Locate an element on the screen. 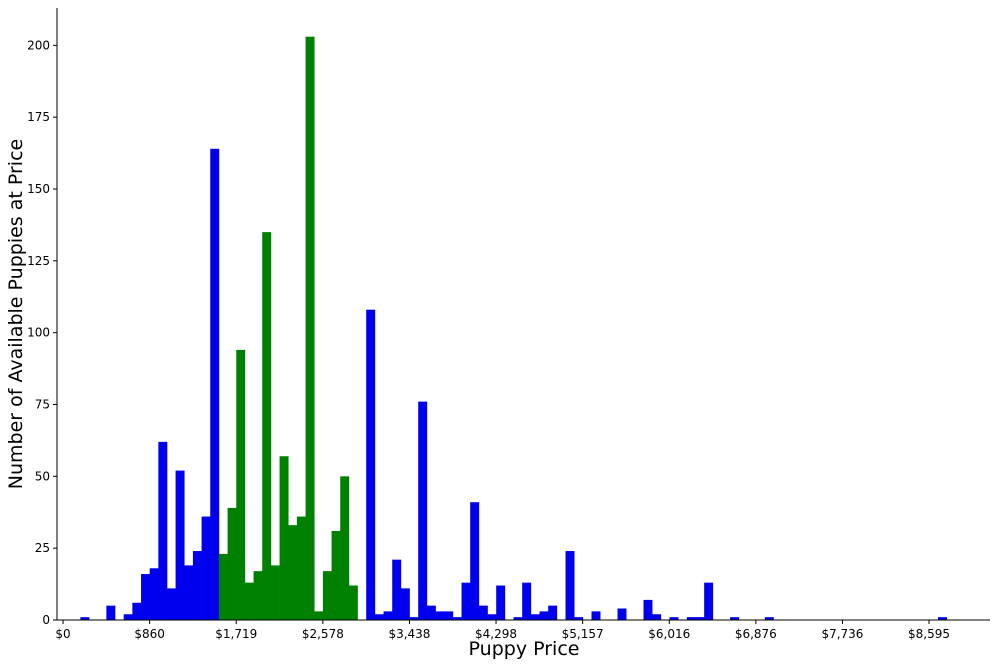 The width and height of the screenshot is (1000, 666). x-tick-label: $4,298 is located at coordinates (496, 634).